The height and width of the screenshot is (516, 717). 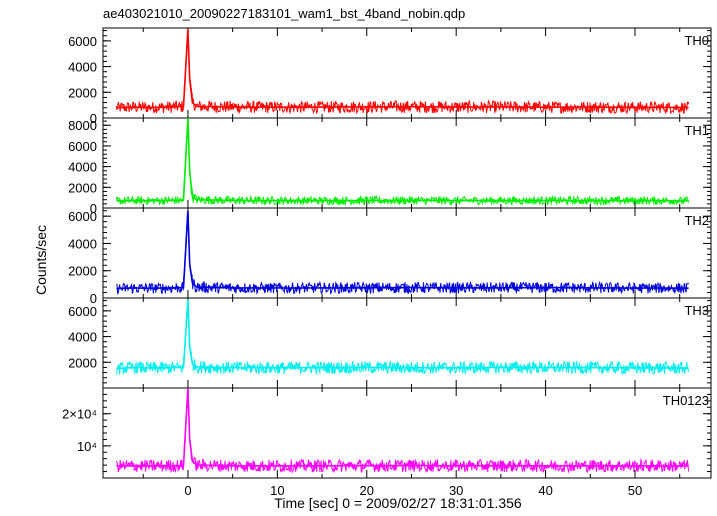 I want to click on x-tick-label: 50, so click(x=635, y=490).